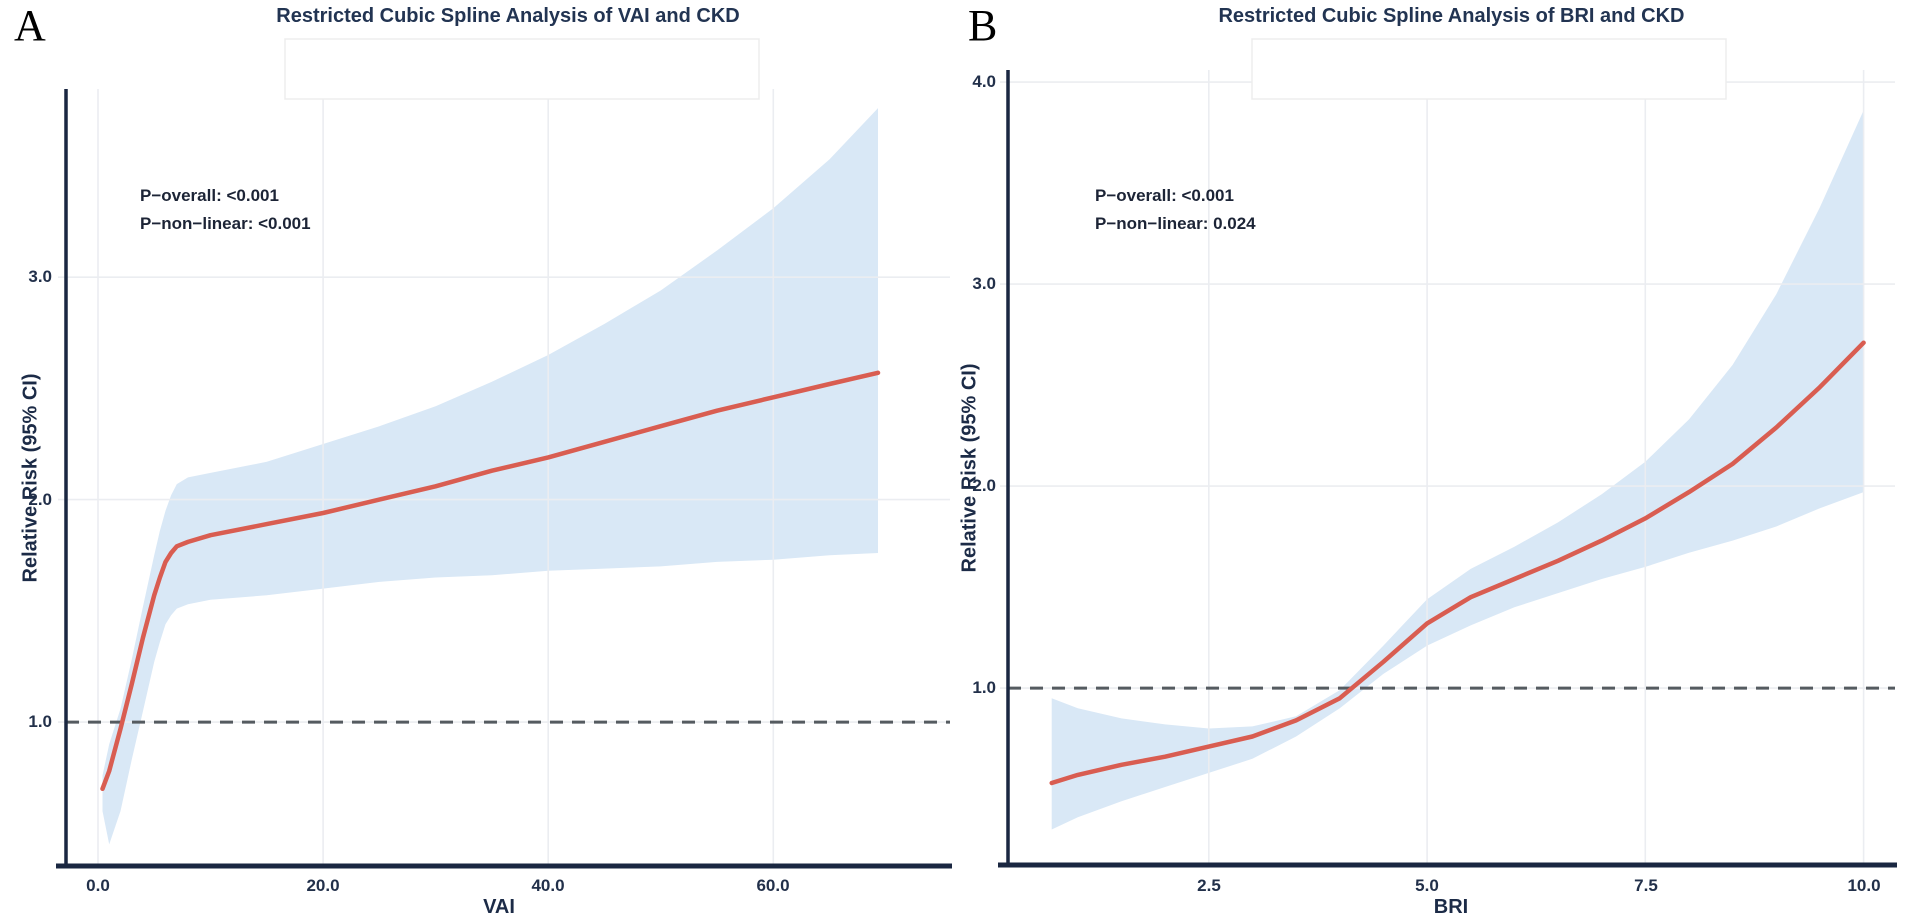 This screenshot has width=1908, height=924. I want to click on panel-a-x-tick: 60.0, so click(773, 885).